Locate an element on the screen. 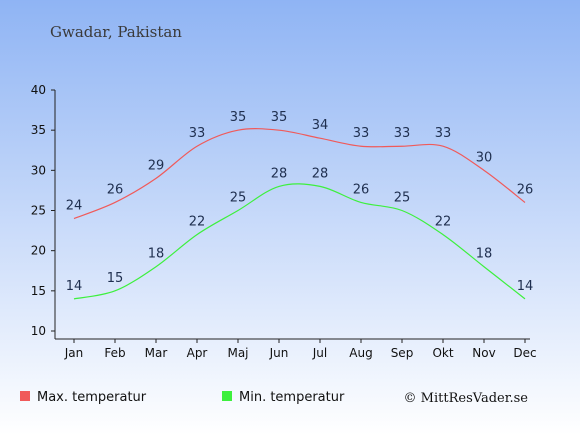  x-tick-label: Jun is located at coordinates (279, 353).